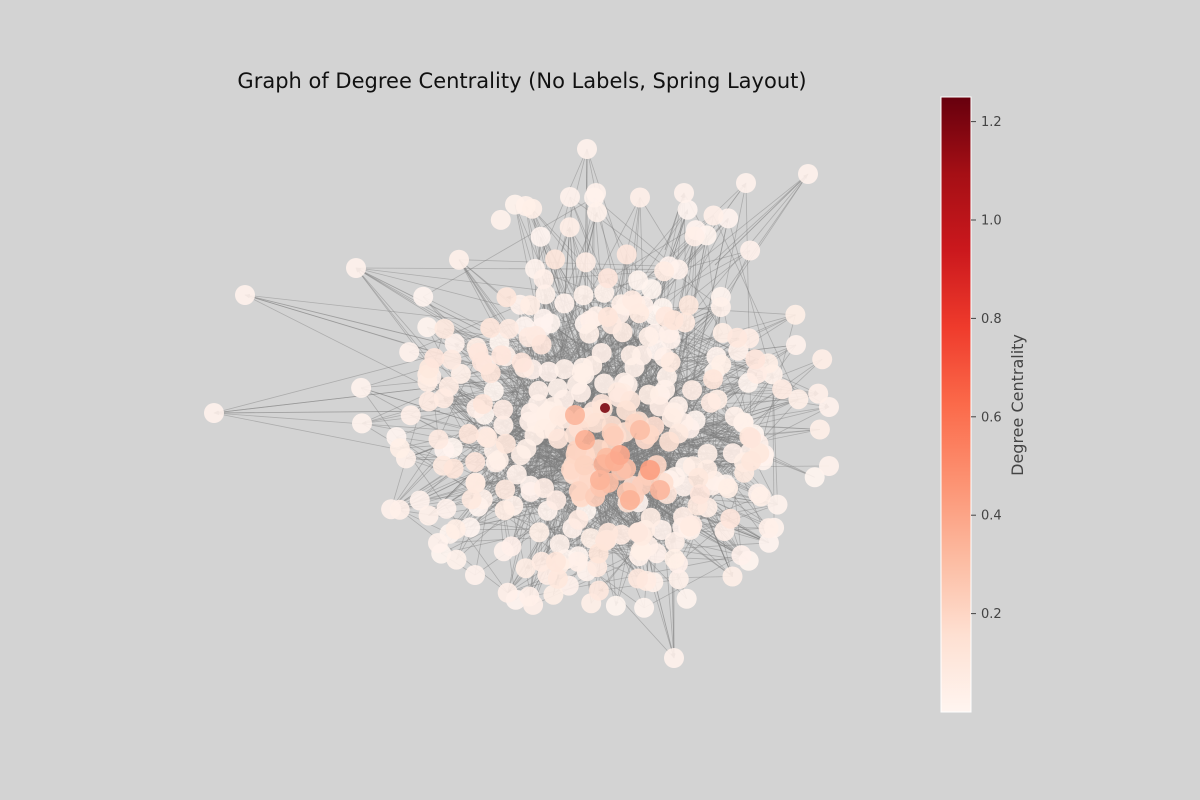 This screenshot has width=1200, height=800. I want to click on colorbar-tick-label: 0.8, so click(991, 319).